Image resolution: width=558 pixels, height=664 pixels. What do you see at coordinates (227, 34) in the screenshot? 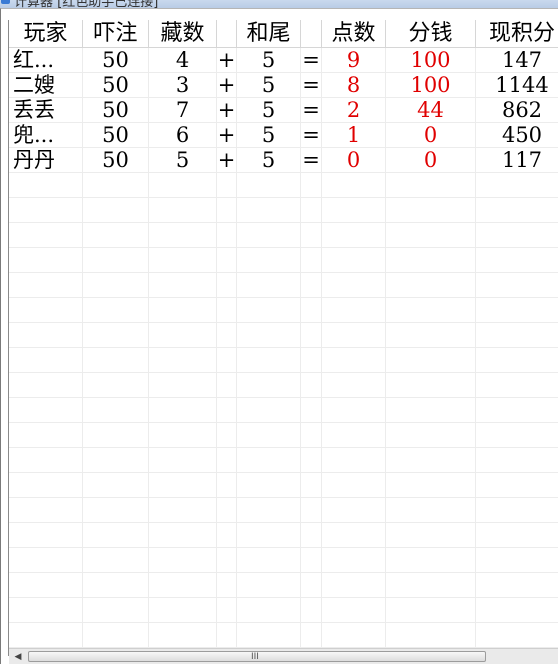
I see `column-header-operator` at bounding box center [227, 34].